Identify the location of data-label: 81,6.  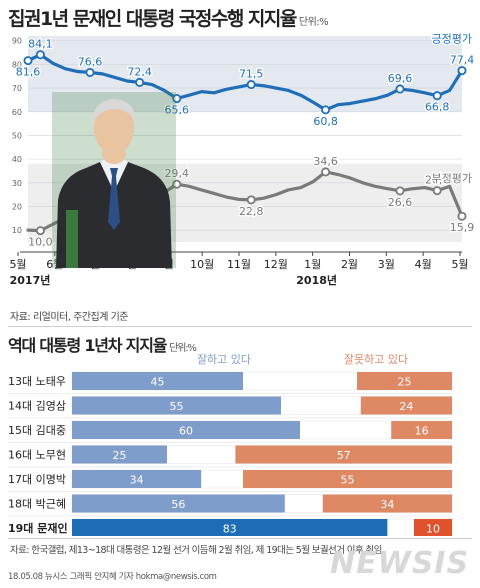
(28, 72).